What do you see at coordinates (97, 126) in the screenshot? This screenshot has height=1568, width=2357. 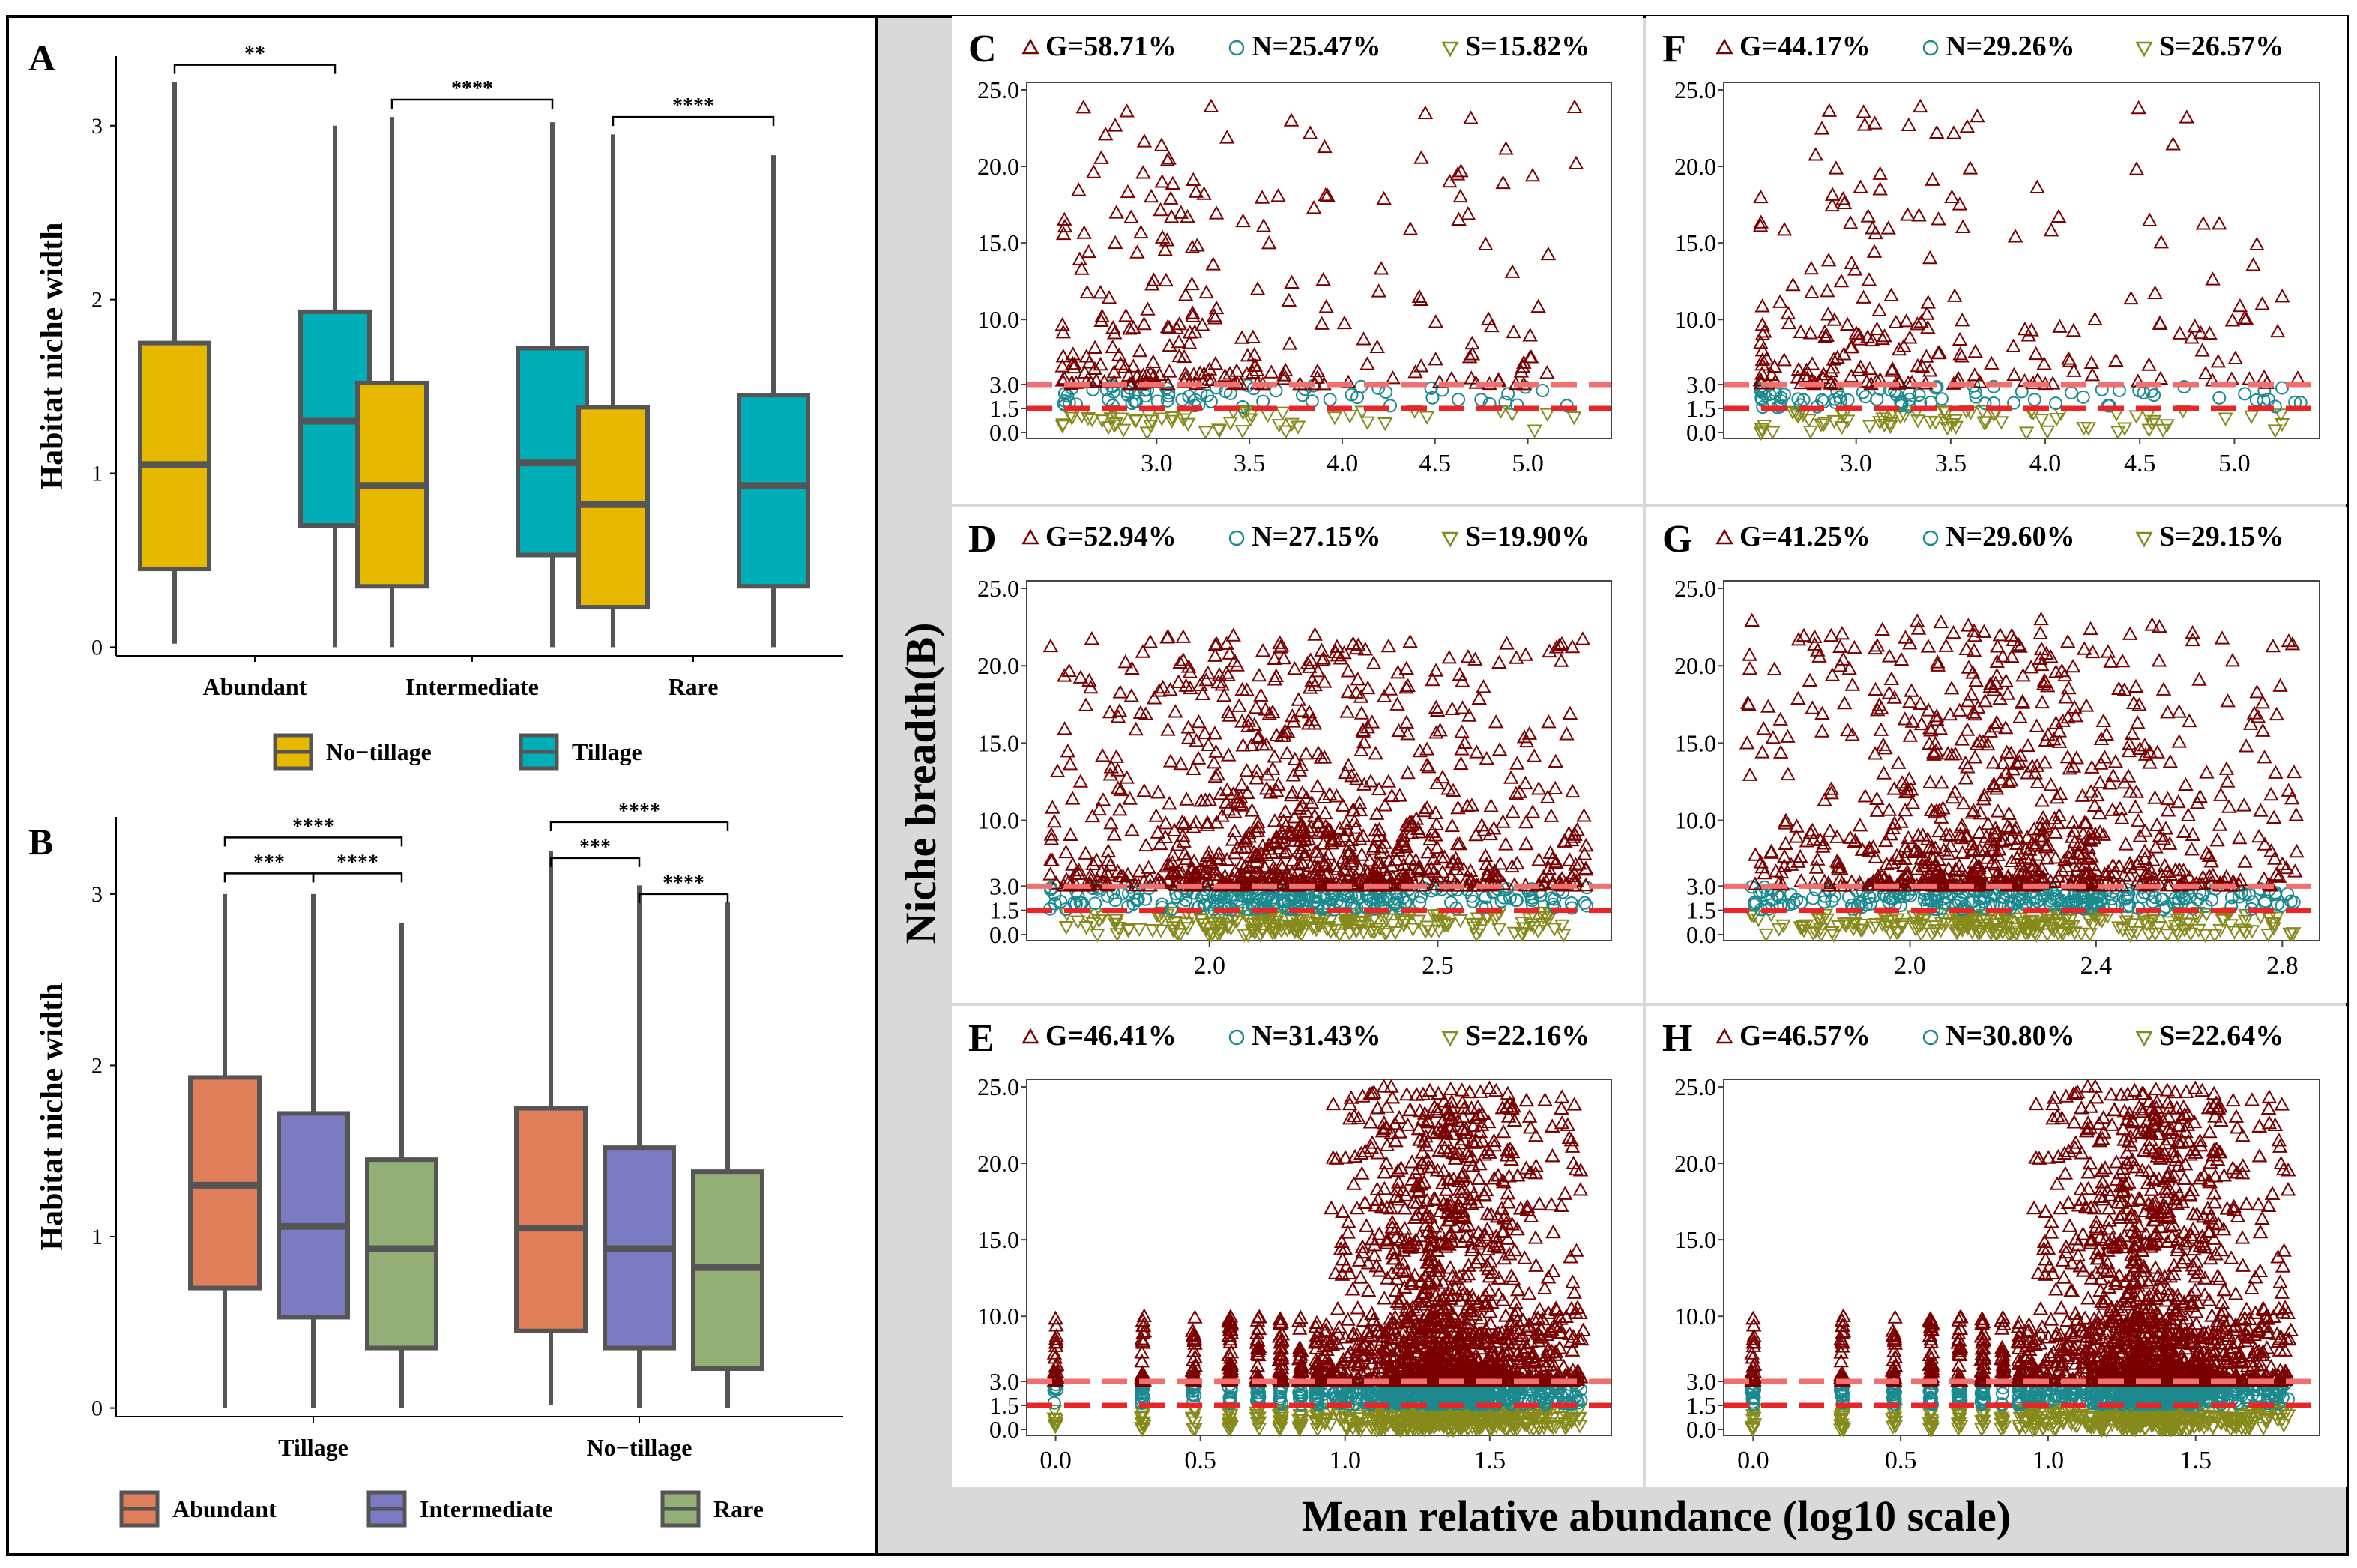 I see `y-tick-label: 3` at bounding box center [97, 126].